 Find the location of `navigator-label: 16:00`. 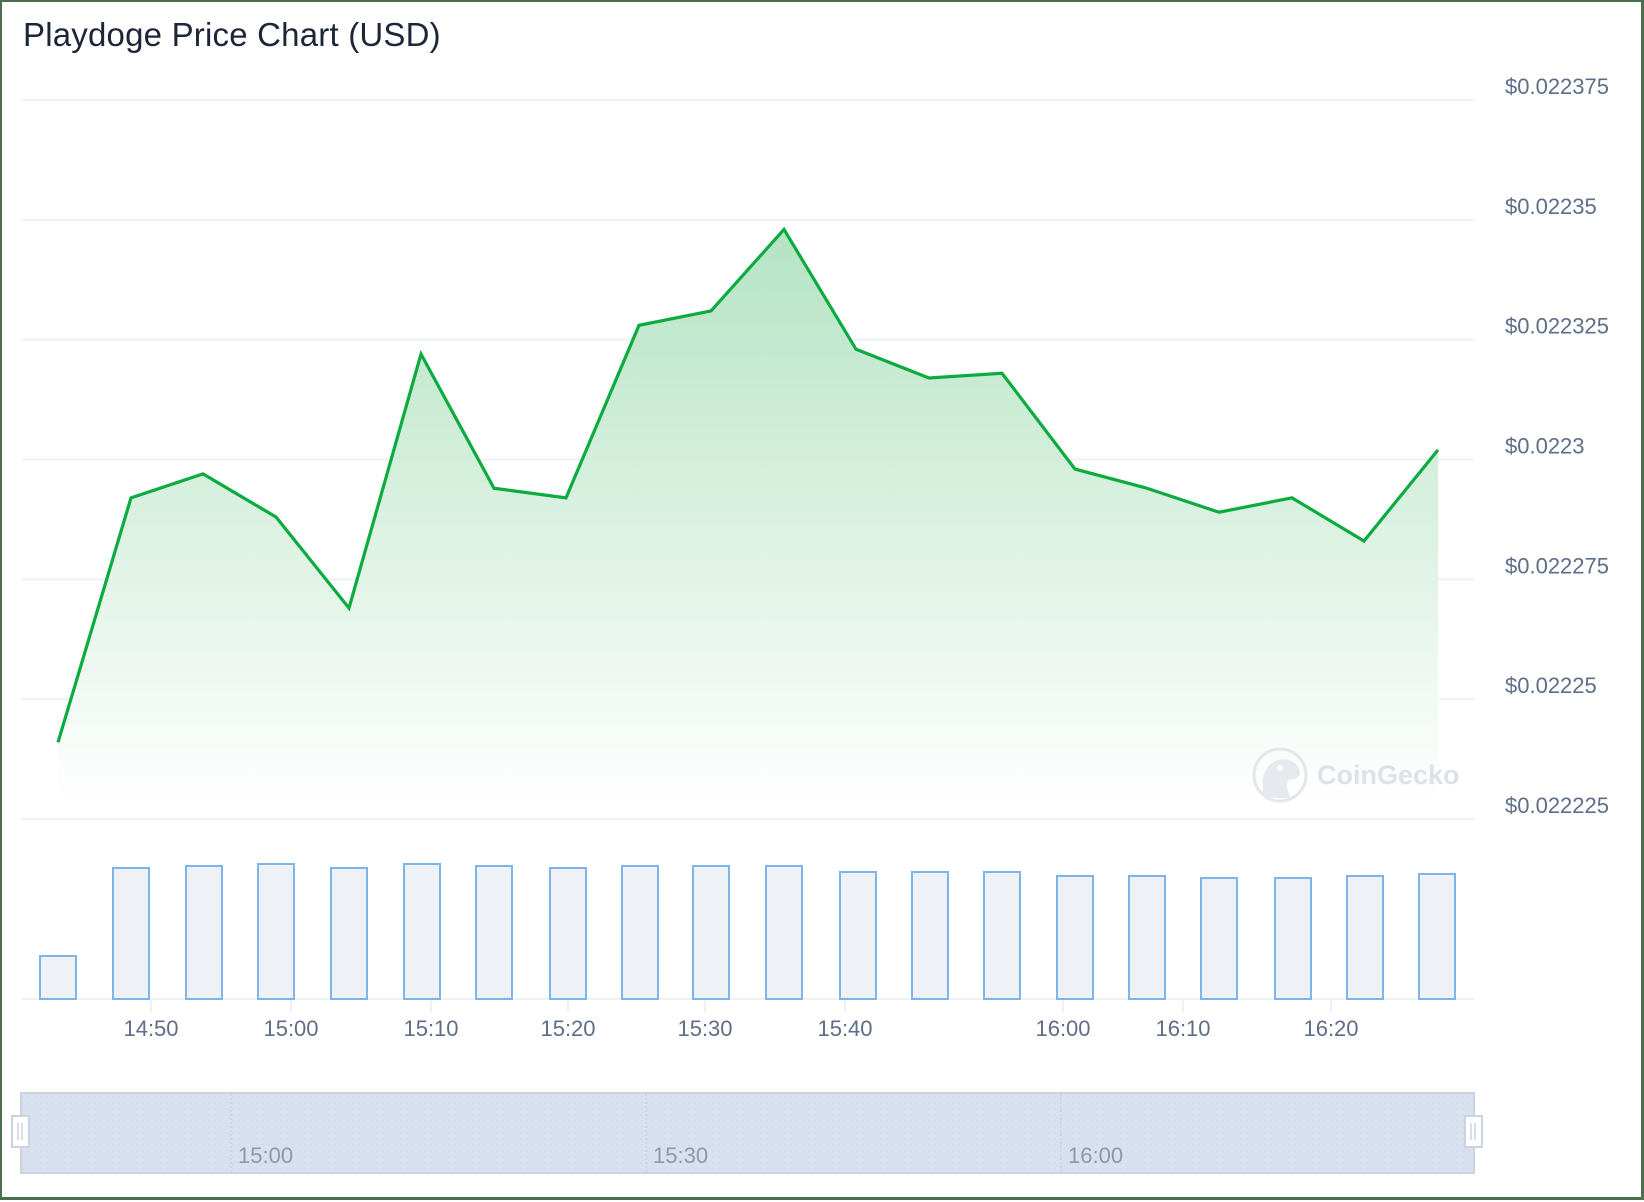

navigator-label: 16:00 is located at coordinates (1095, 1155).